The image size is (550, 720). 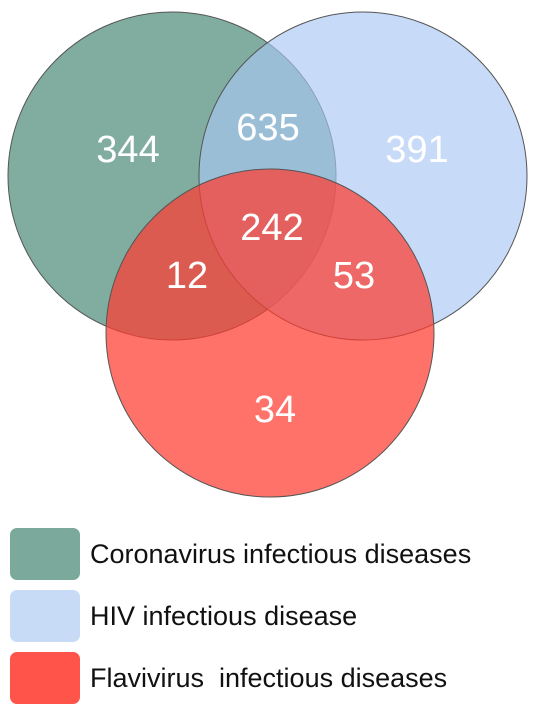 I want to click on legend-item-flavivirus: Flavivirus infectious diseases, so click(x=275, y=678).